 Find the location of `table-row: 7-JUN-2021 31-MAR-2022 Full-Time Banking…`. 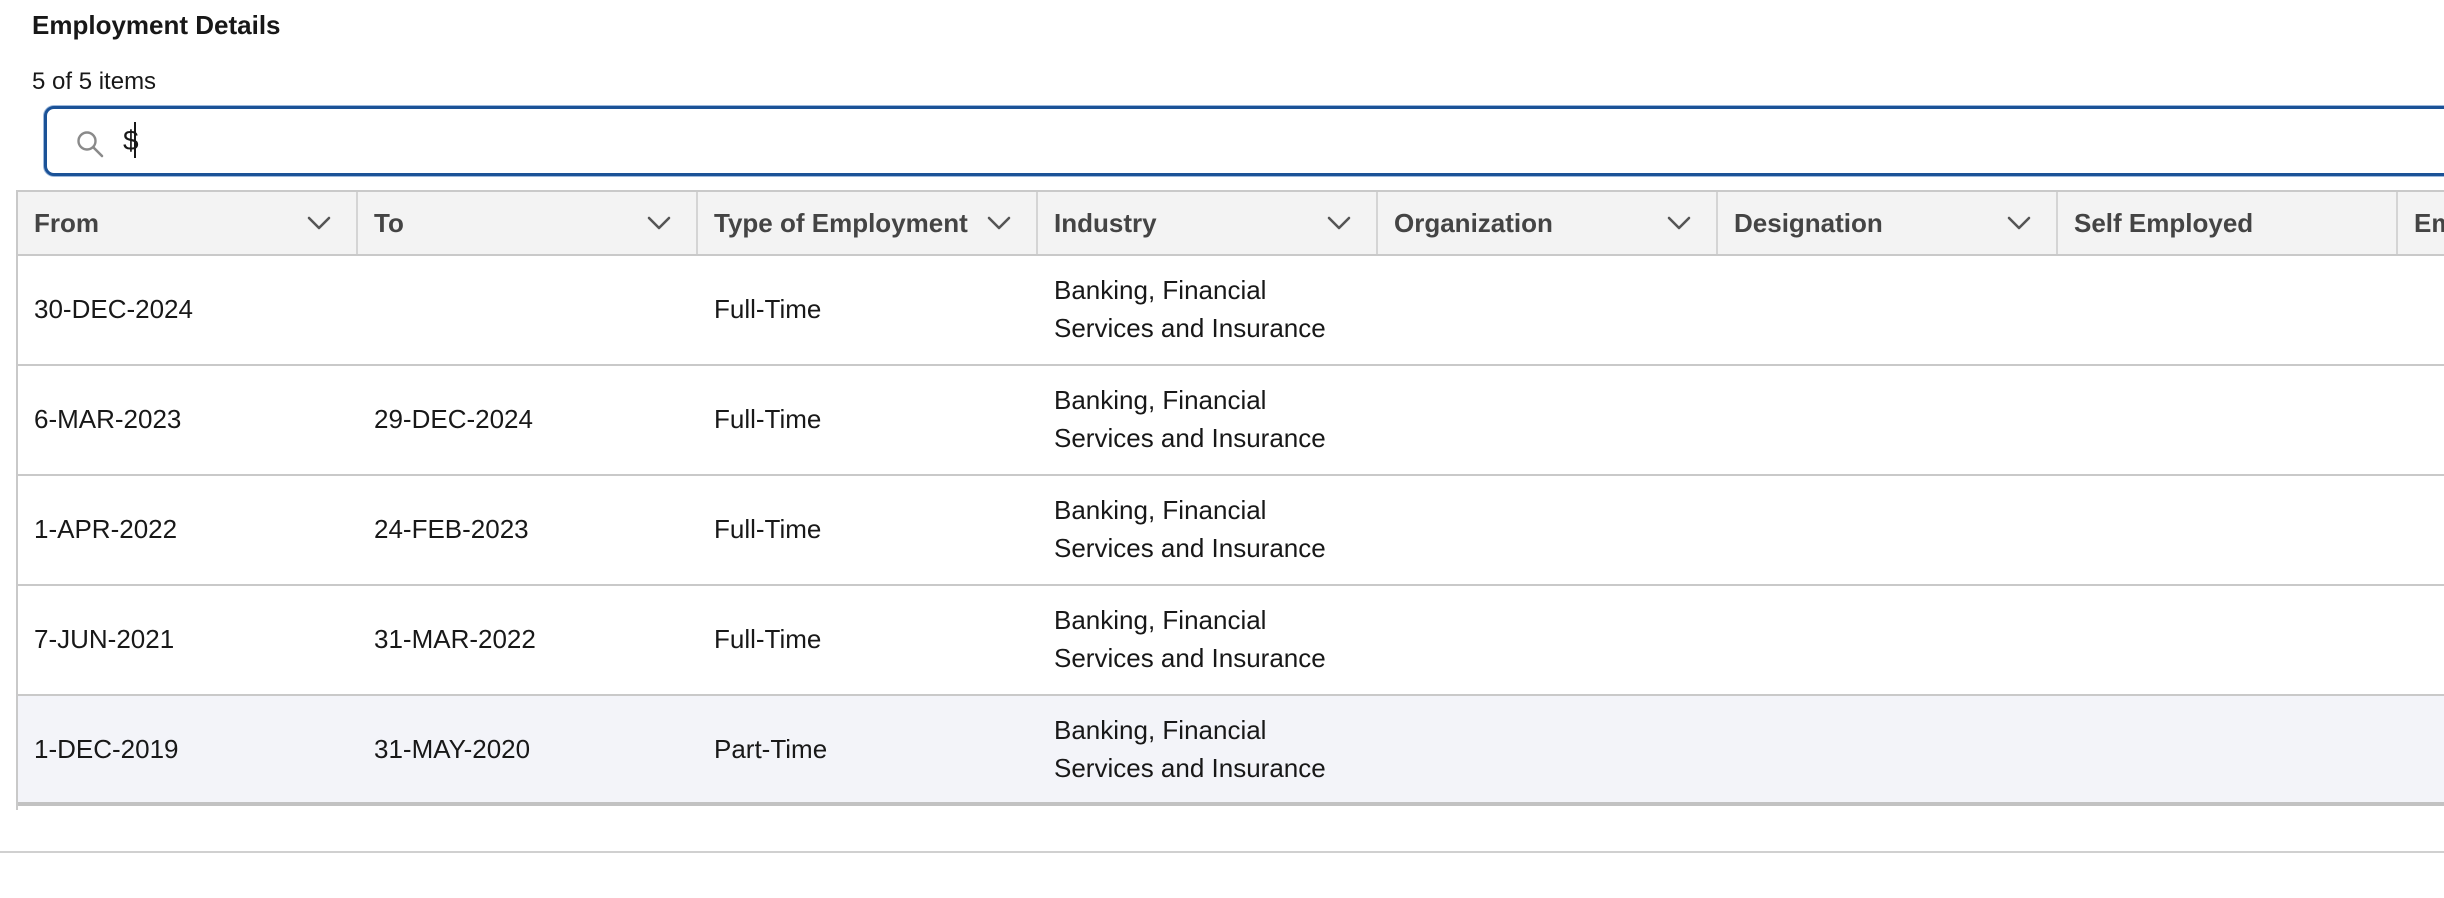

table-row: 7-JUN-2021 31-MAR-2022 Full-Time Banking… is located at coordinates (1231, 641).